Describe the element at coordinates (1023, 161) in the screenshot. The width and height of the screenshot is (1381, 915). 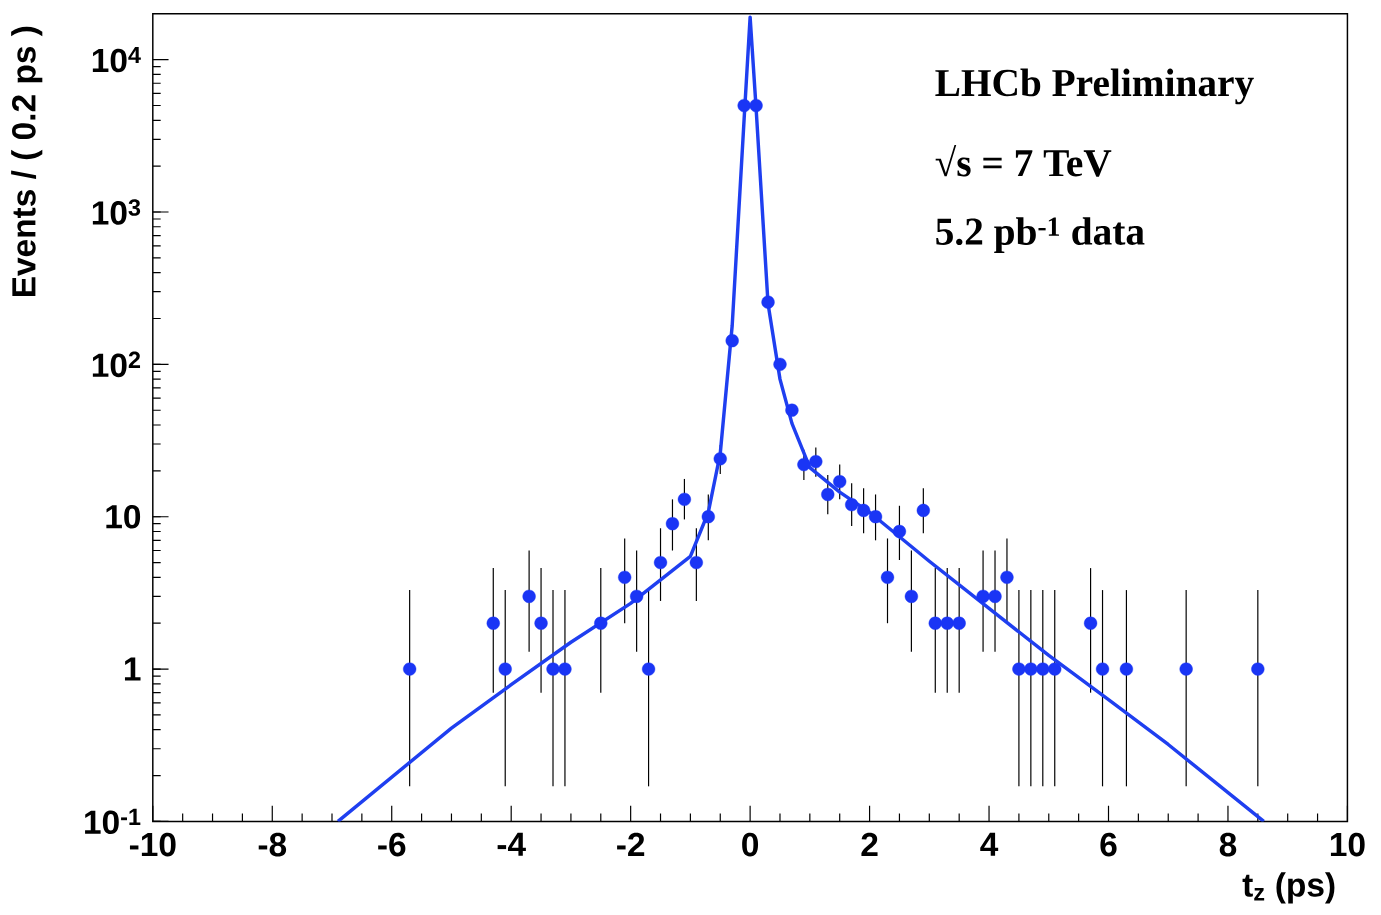
I see `annotation: √s = 7 TeV` at that location.